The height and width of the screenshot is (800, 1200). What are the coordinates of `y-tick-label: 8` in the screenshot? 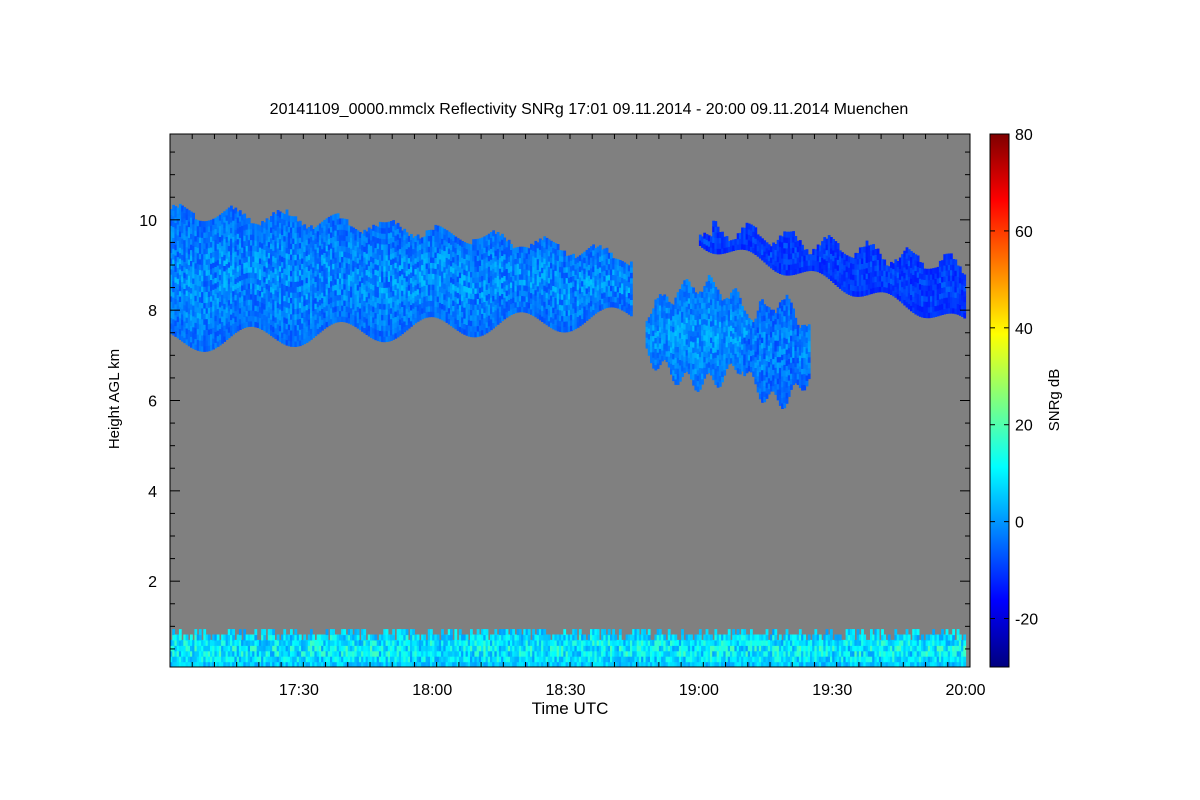 It's located at (152, 311).